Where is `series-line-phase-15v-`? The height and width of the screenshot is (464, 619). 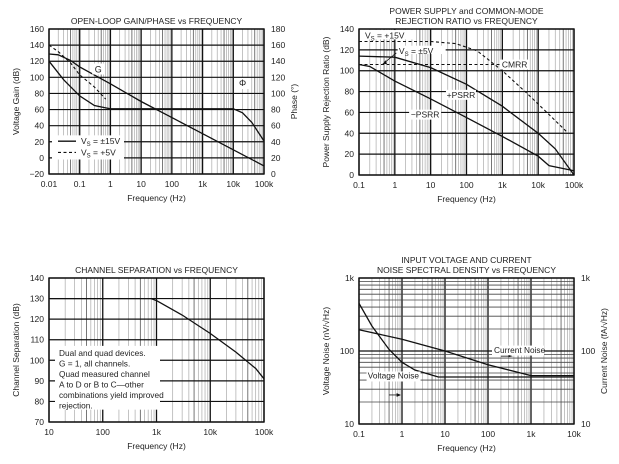 series-line-phase-15v- is located at coordinates (156, 101).